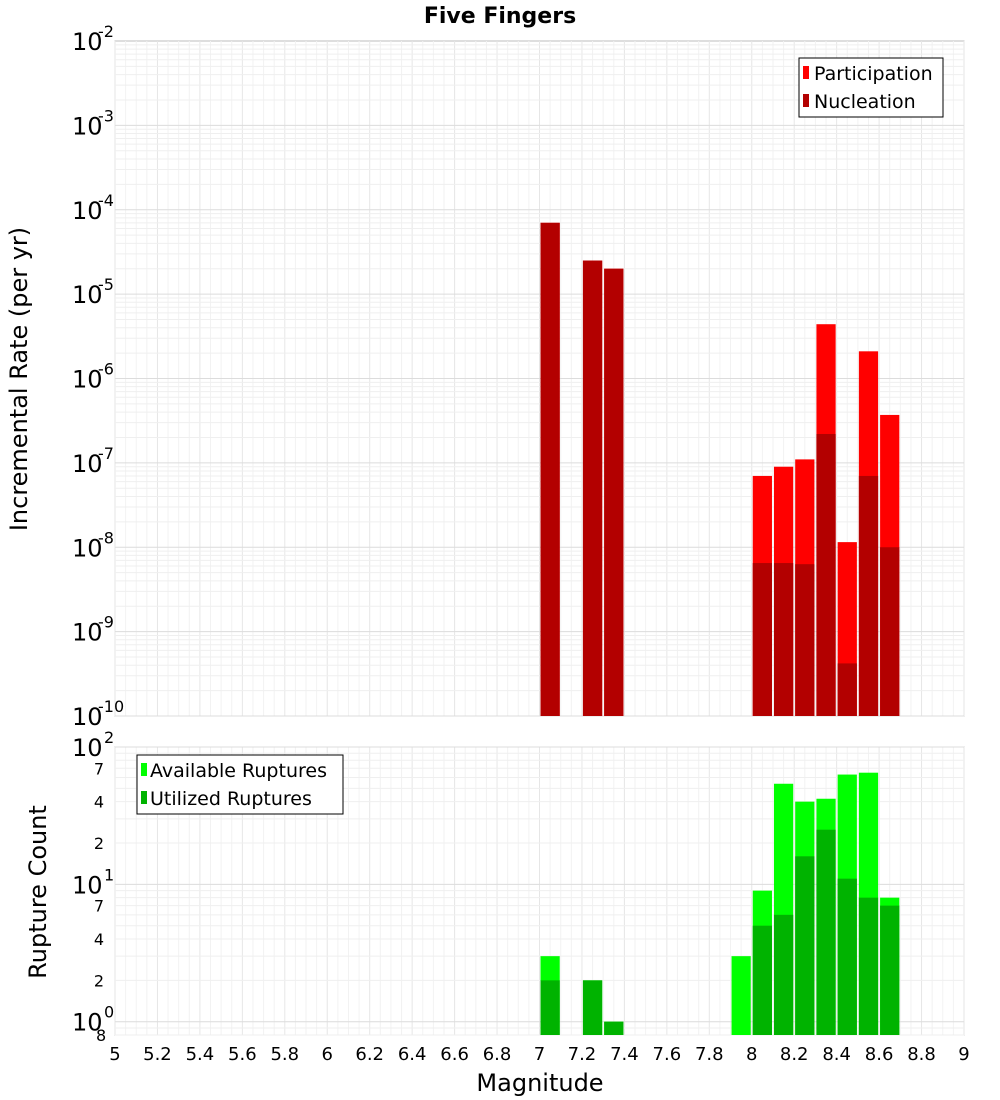 Image resolution: width=1000 pixels, height=1100 pixels. Describe the element at coordinates (865, 102) in the screenshot. I see `legend-label-nucleation: Nucleation` at that location.